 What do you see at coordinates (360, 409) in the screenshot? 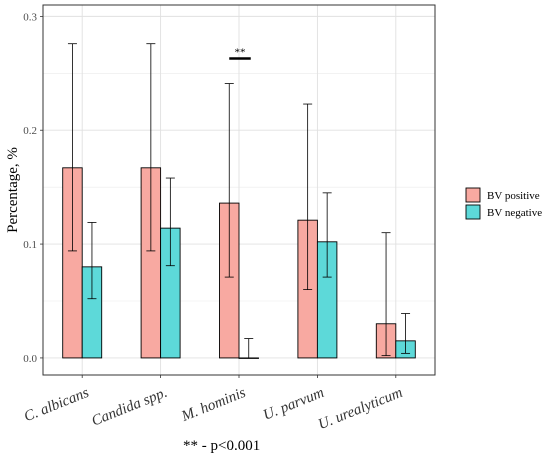
I see `x-tick-label-u-urealyticum: U. urealyticum` at bounding box center [360, 409].